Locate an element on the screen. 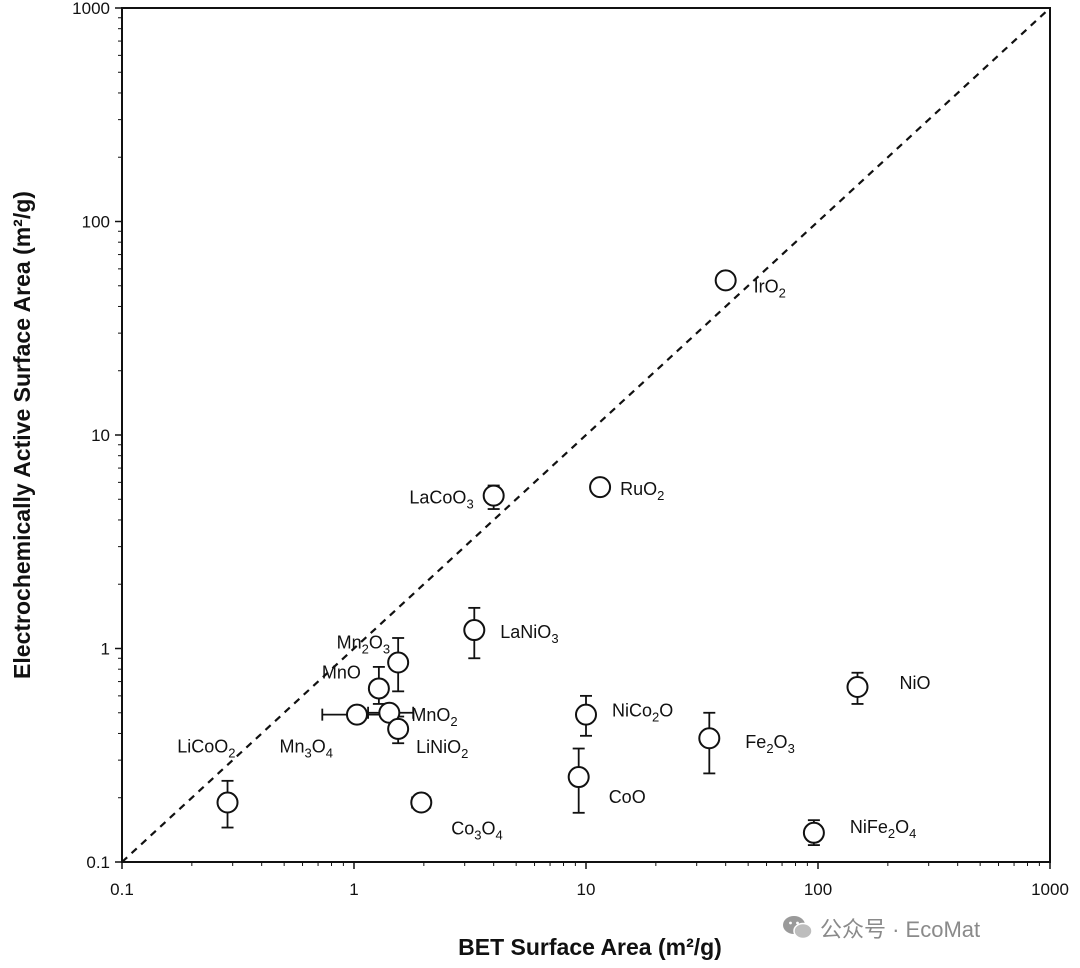 The image size is (1080, 968). x-tick-label: 10 is located at coordinates (586, 889).